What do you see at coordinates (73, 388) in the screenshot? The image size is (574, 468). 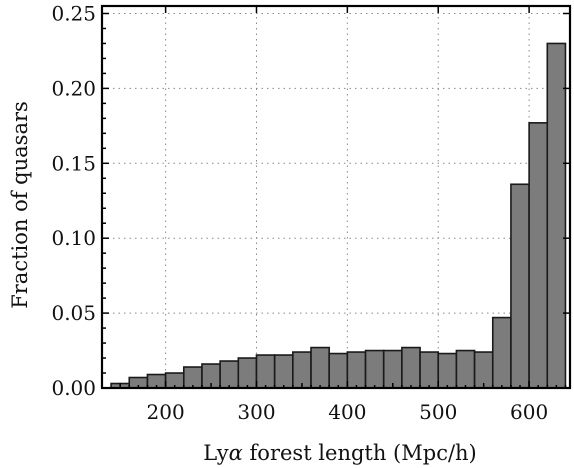 I see `y-tick-label: 0.00` at bounding box center [73, 388].